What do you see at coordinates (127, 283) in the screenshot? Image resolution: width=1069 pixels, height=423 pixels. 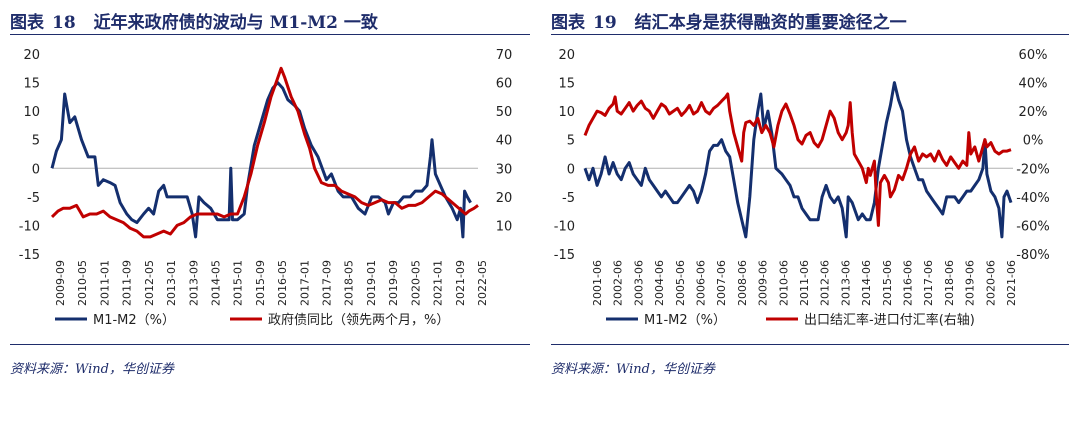 I see `x-tick-label: 2011-09` at bounding box center [127, 283].